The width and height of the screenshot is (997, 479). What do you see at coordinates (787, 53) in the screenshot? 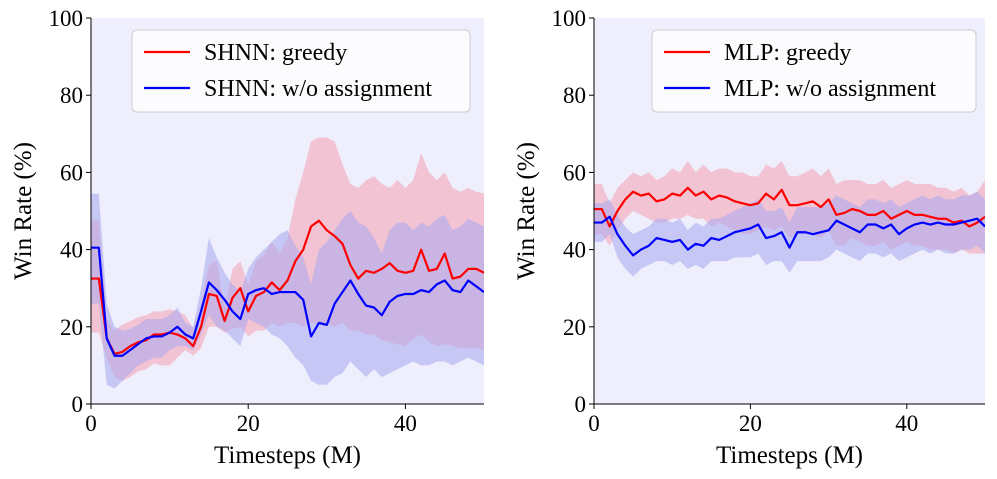
I see `legend-label: MLP: greedy` at bounding box center [787, 53].